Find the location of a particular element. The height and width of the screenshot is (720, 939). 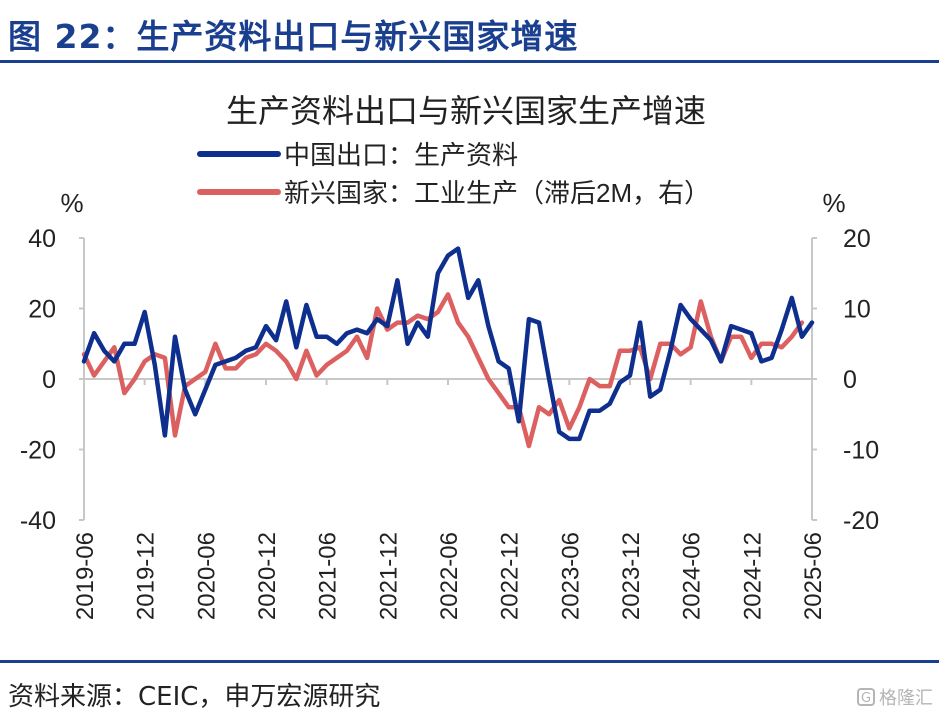

right-tick-label: 0 is located at coordinates (850, 380).